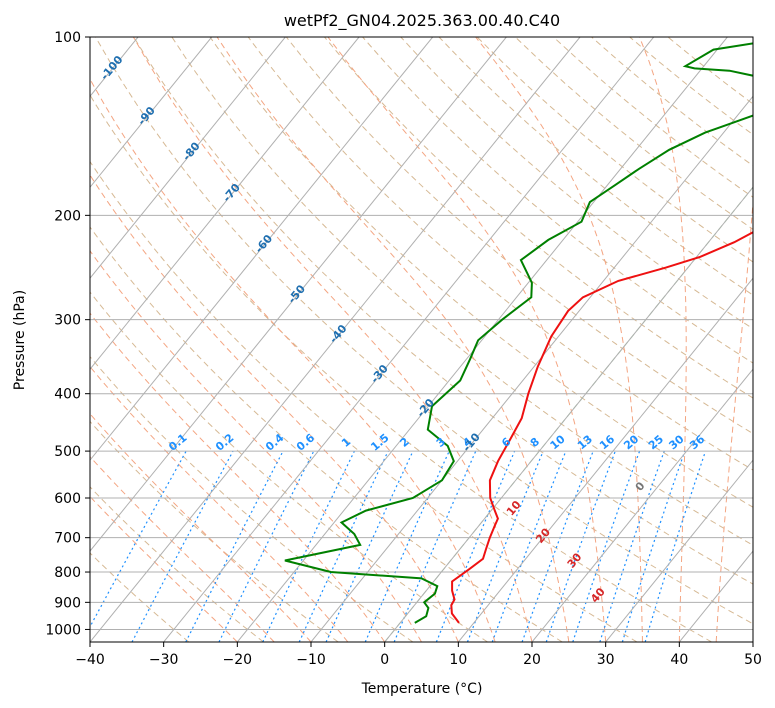  I want to click on x-tick-label: −20, so click(238, 660).